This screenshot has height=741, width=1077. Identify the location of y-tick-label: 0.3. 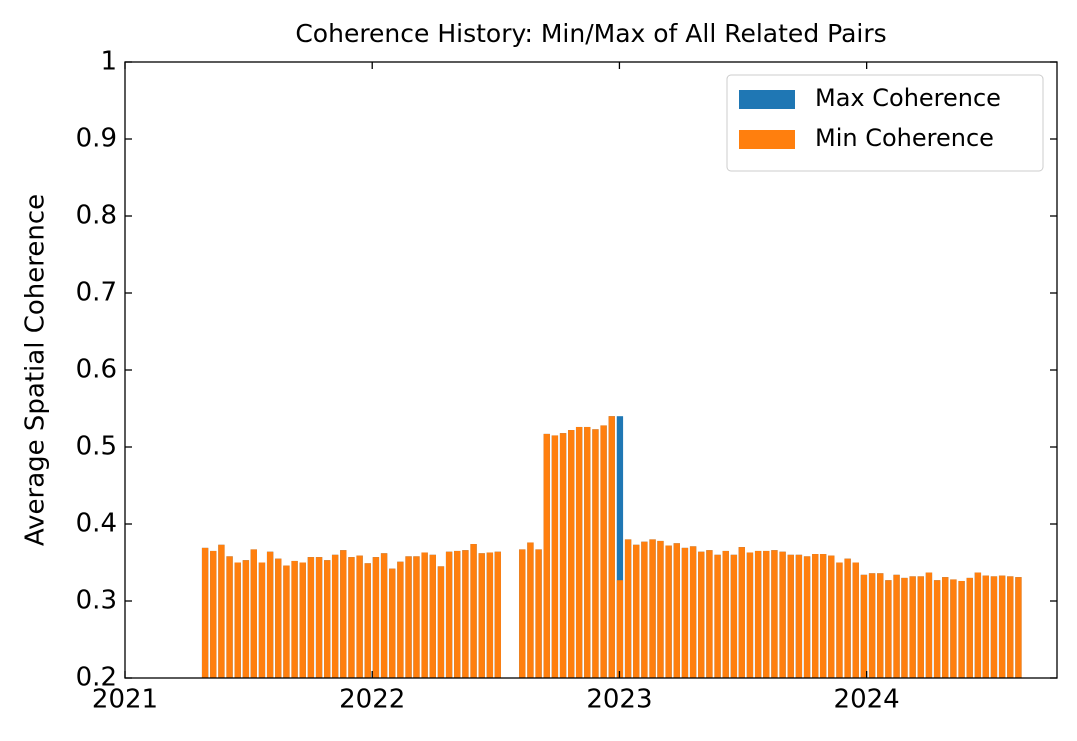
(96, 601).